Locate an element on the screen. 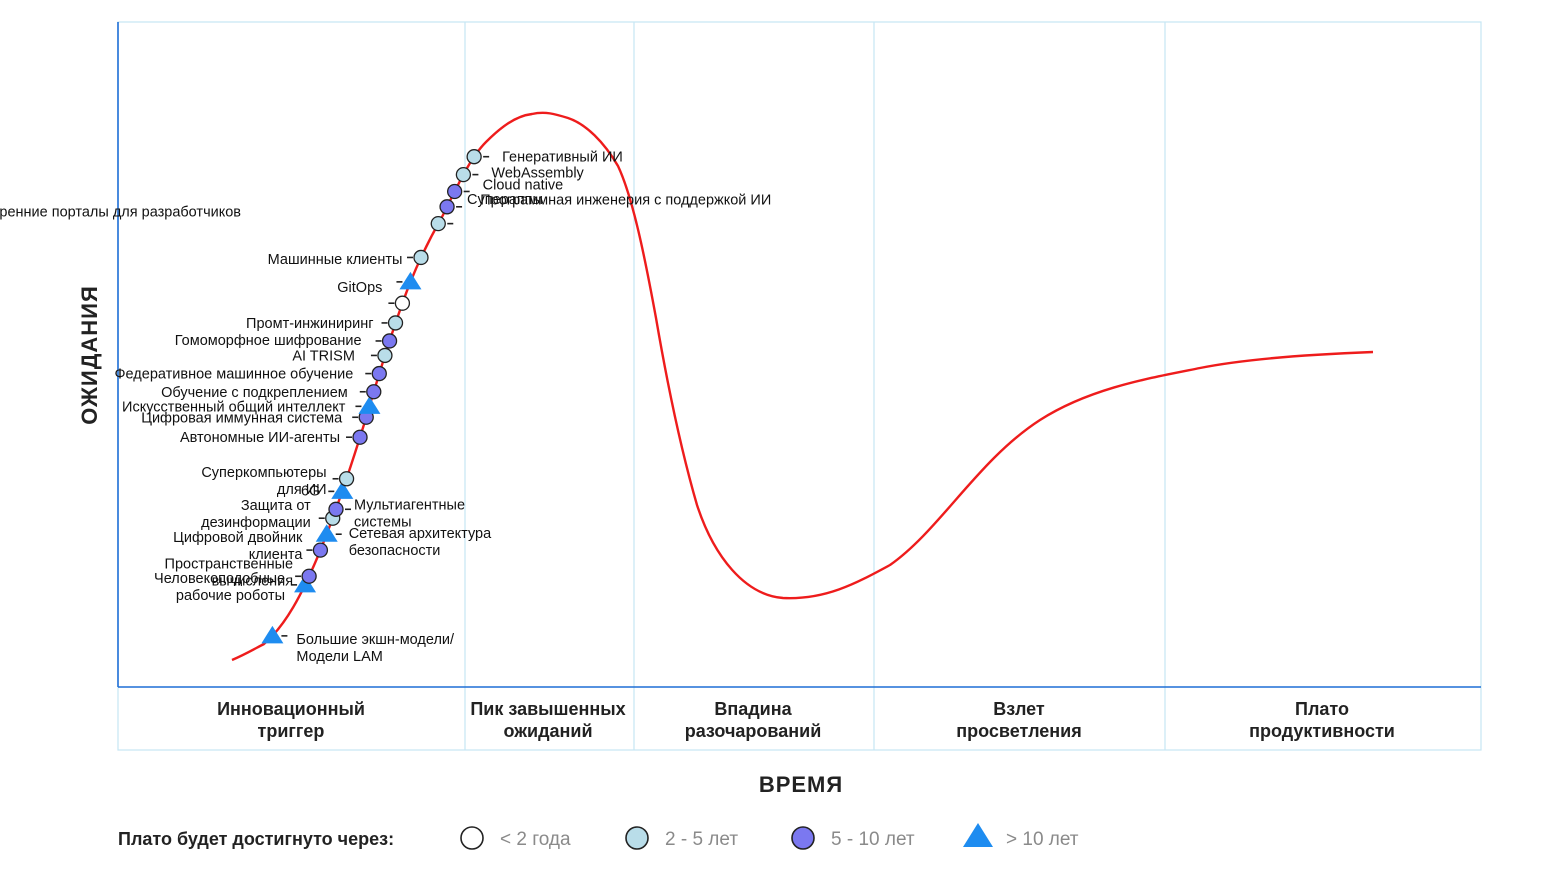 This screenshot has height=877, width=1560. technology-item: Обучение с подкреплением is located at coordinates (271, 392).